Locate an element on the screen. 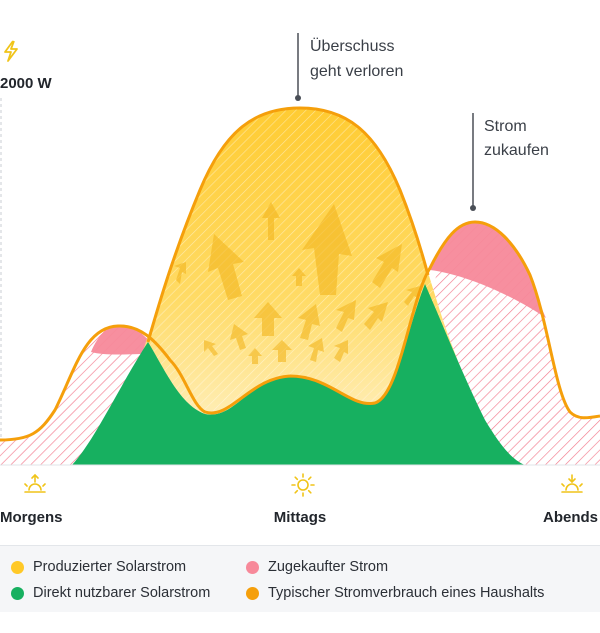  purchased-power-peak-morning is located at coordinates (121, 340).